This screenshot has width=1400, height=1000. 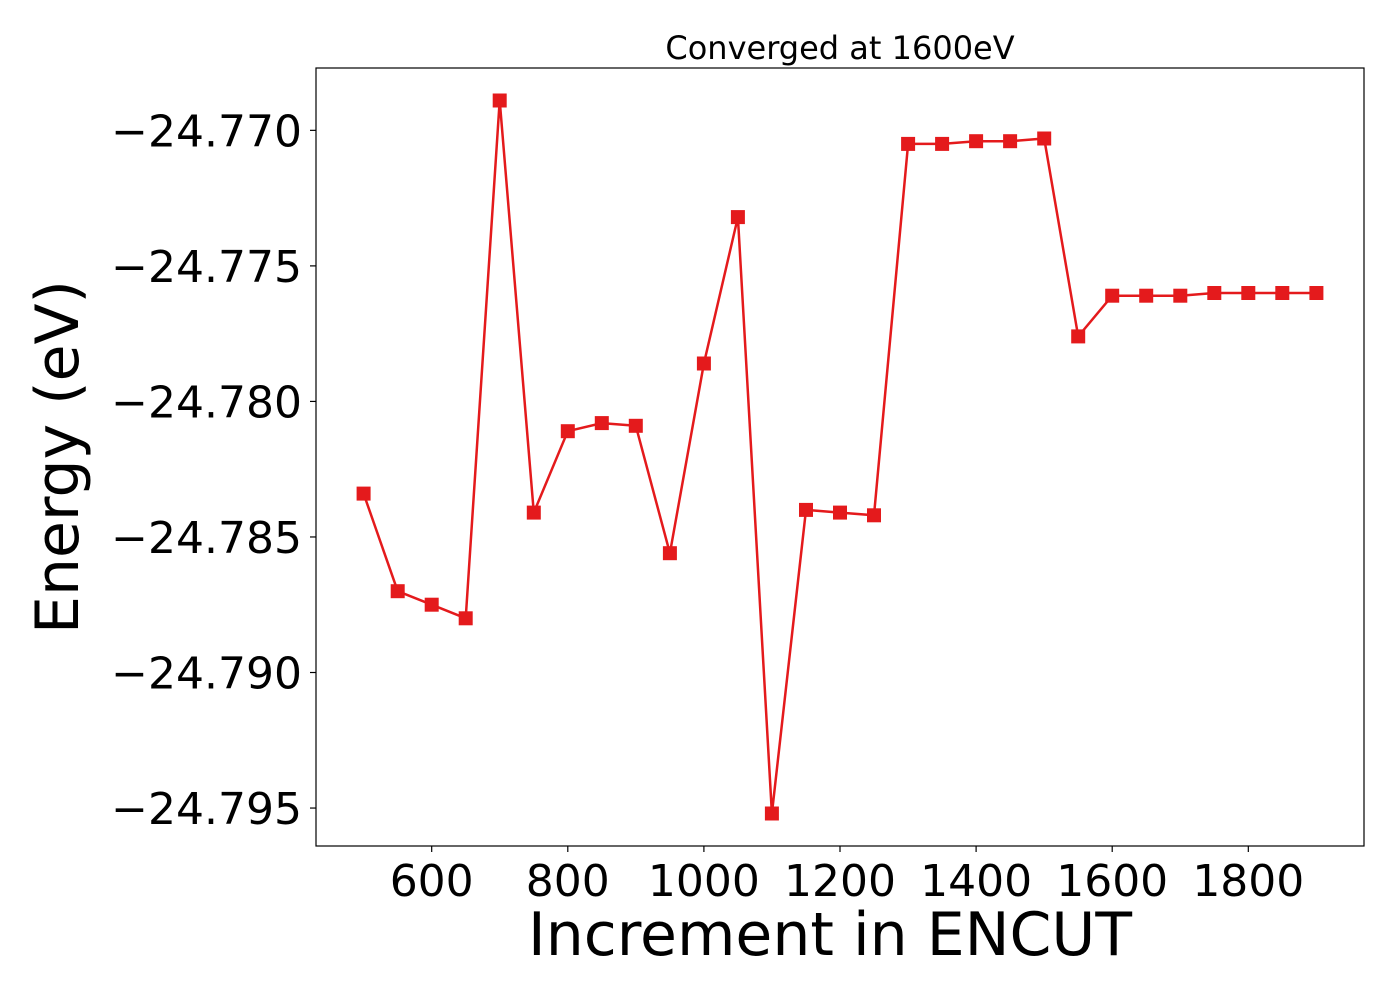 What do you see at coordinates (976, 881) in the screenshot?
I see `x-tick-label: 1400` at bounding box center [976, 881].